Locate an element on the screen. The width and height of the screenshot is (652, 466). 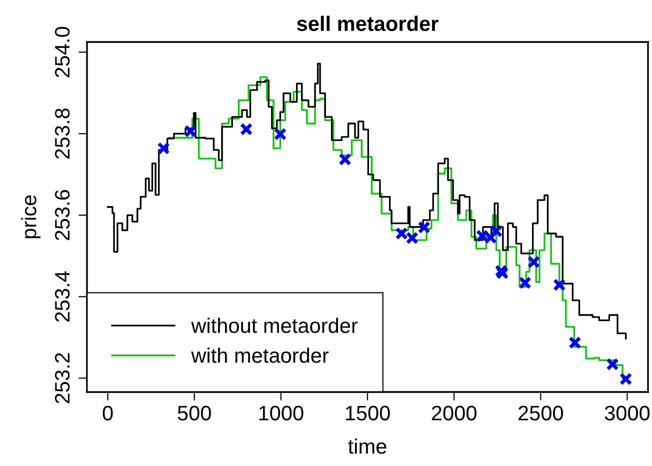
legend-label: without metaorder is located at coordinates (274, 326).